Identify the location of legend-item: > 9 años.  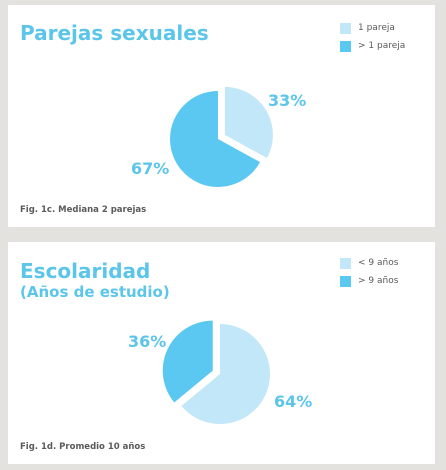
(369, 281).